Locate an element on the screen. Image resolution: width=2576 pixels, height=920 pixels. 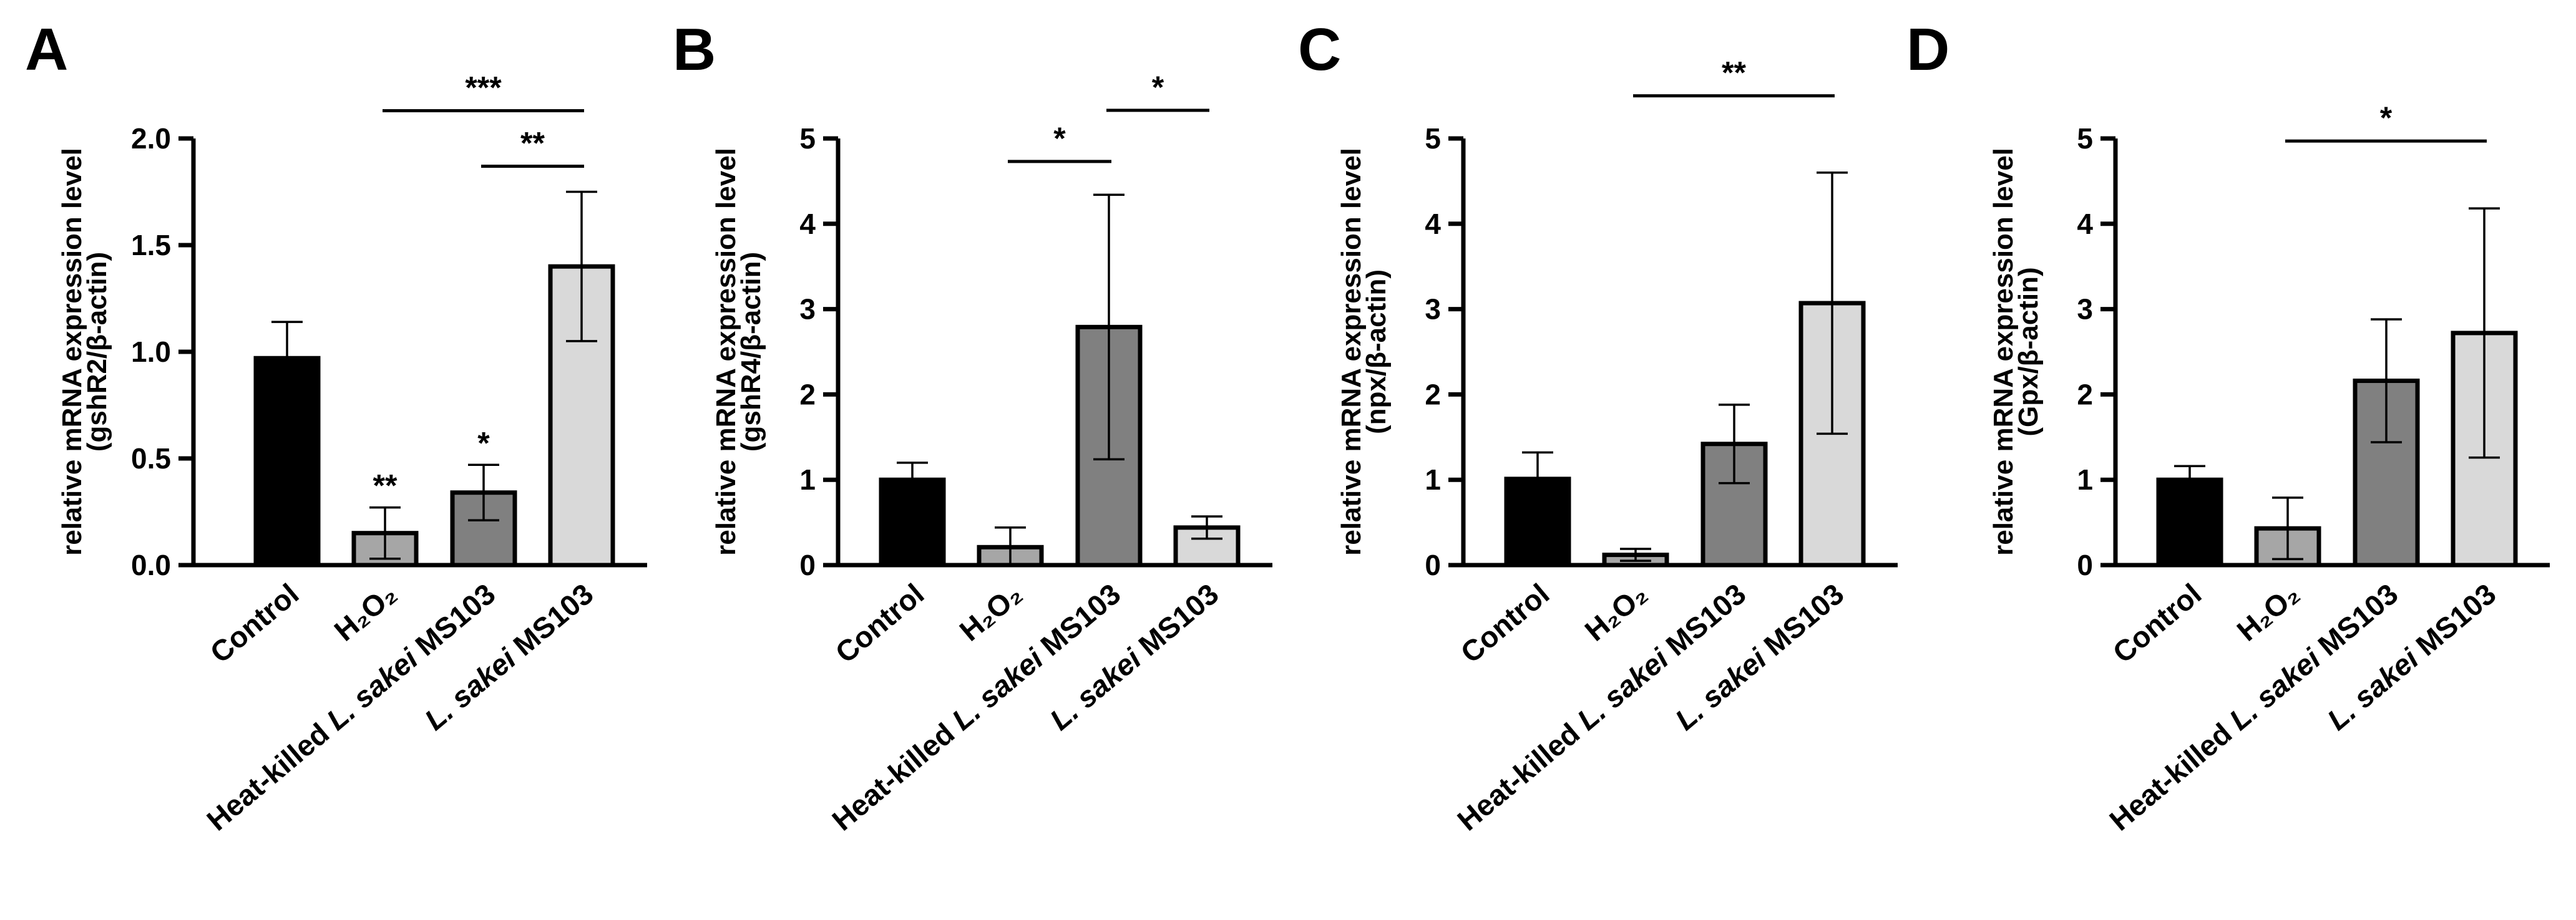
y-axis-label-units: (gshR2/β-actin) is located at coordinates (97, 352).